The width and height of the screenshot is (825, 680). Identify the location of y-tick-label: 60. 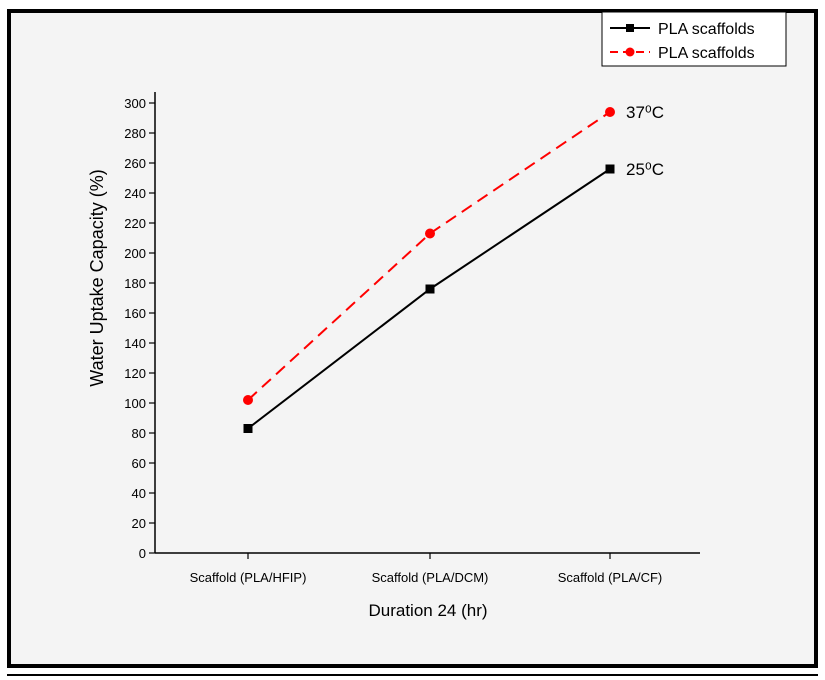
(139, 463).